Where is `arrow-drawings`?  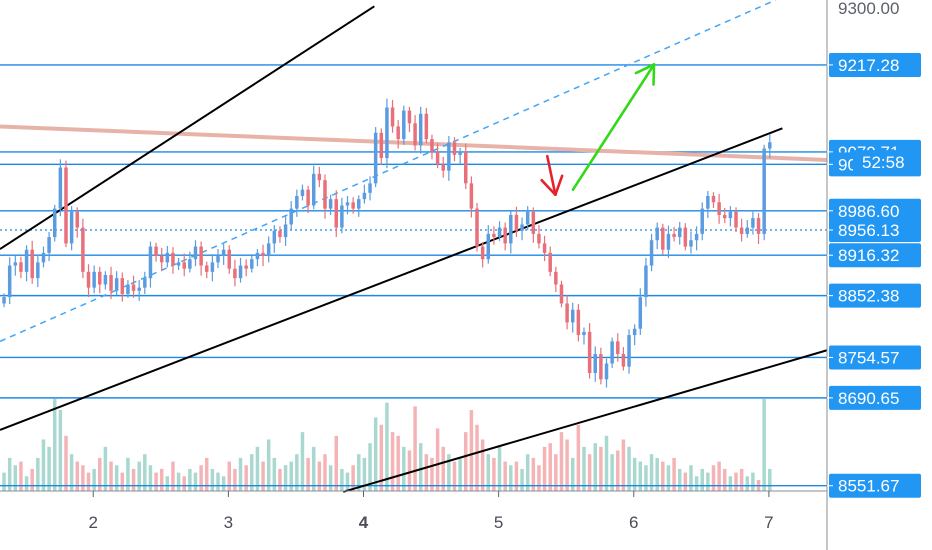 arrow-drawings is located at coordinates (598, 130).